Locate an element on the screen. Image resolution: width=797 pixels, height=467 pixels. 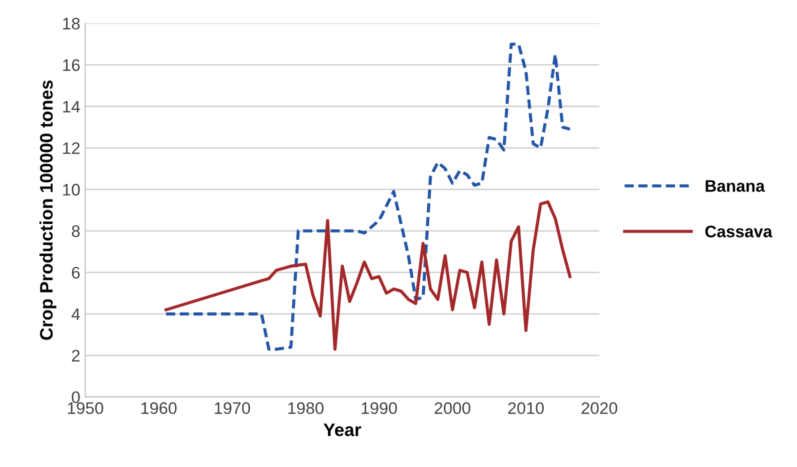
x-axis-title: Year is located at coordinates (343, 430).